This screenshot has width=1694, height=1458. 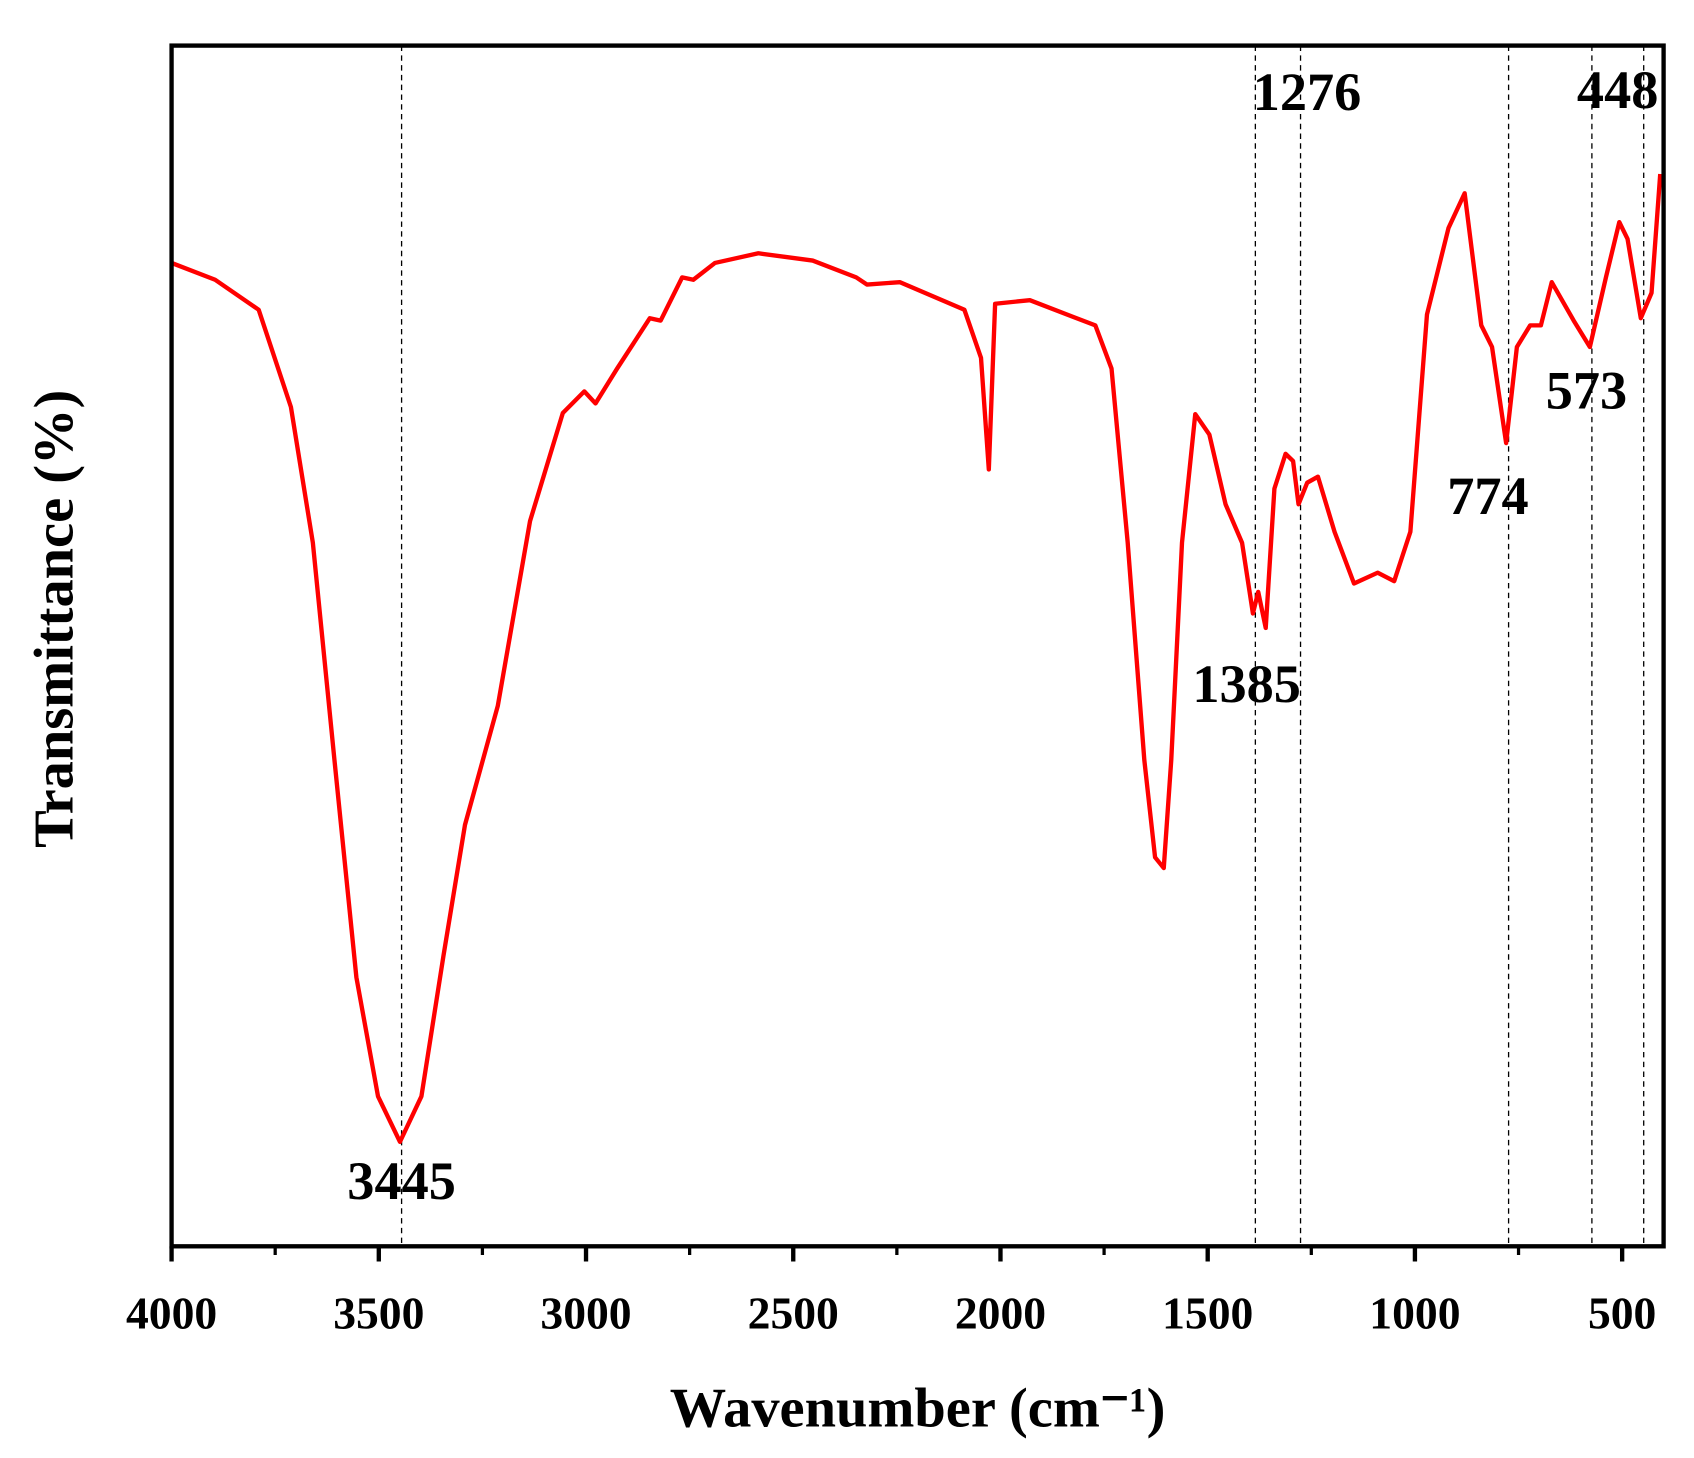 I want to click on x-axis-title: Wavenumber (cm⁻¹), so click(x=918, y=1408).